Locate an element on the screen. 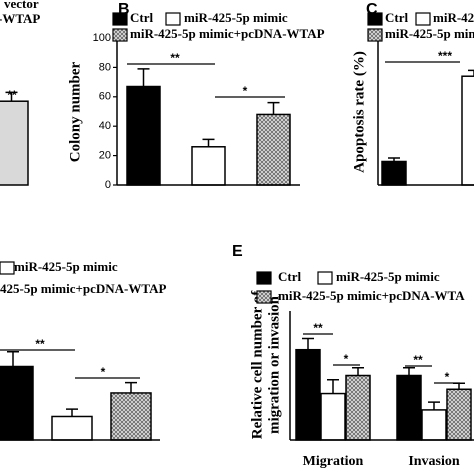  y-tick-label: 20 is located at coordinates (105, 156).